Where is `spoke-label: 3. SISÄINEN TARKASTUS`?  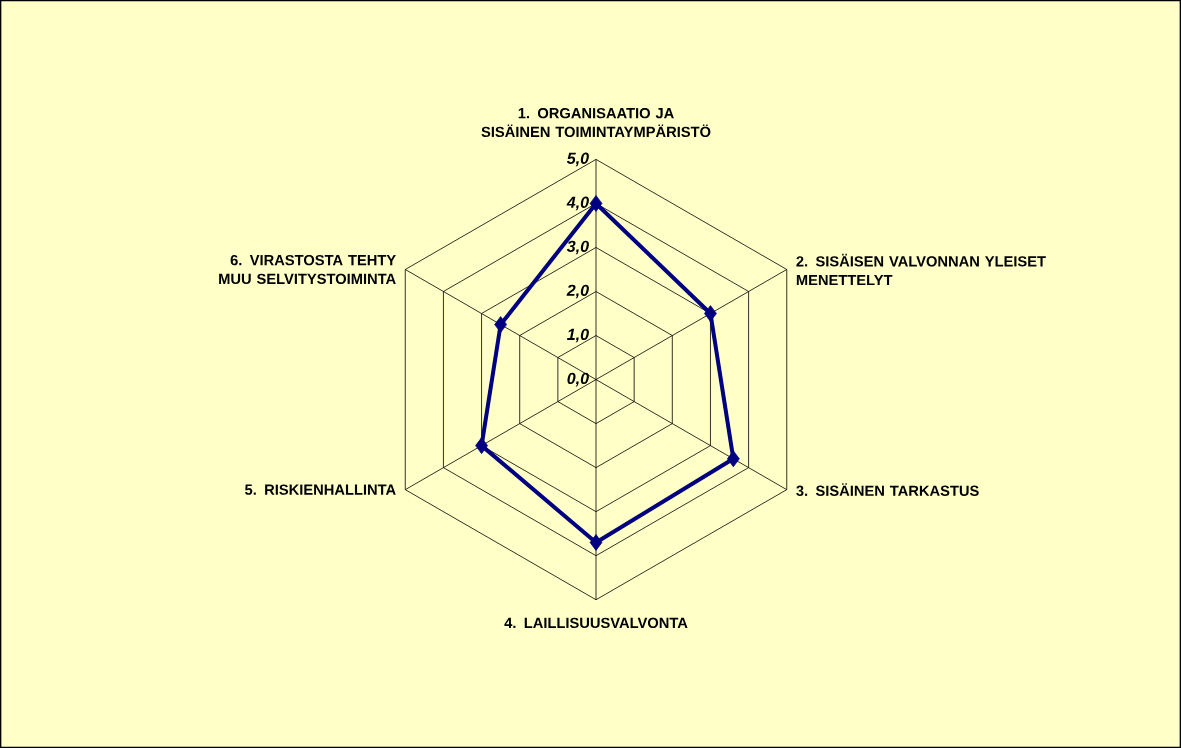 spoke-label: 3. SISÄINEN TARKASTUS is located at coordinates (887, 489).